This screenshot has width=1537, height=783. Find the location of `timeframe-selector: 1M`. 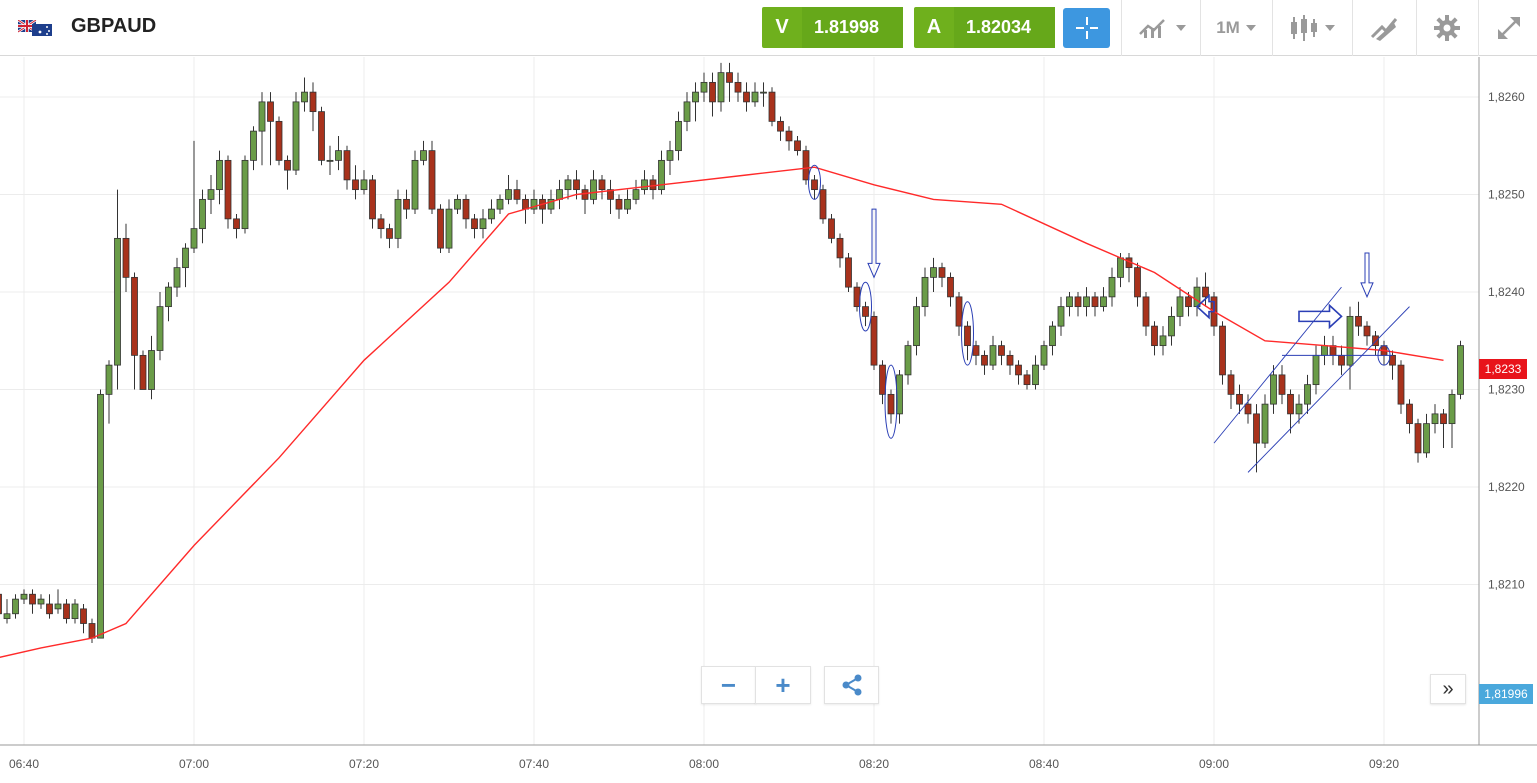

timeframe-selector: 1M is located at coordinates (1236, 28).